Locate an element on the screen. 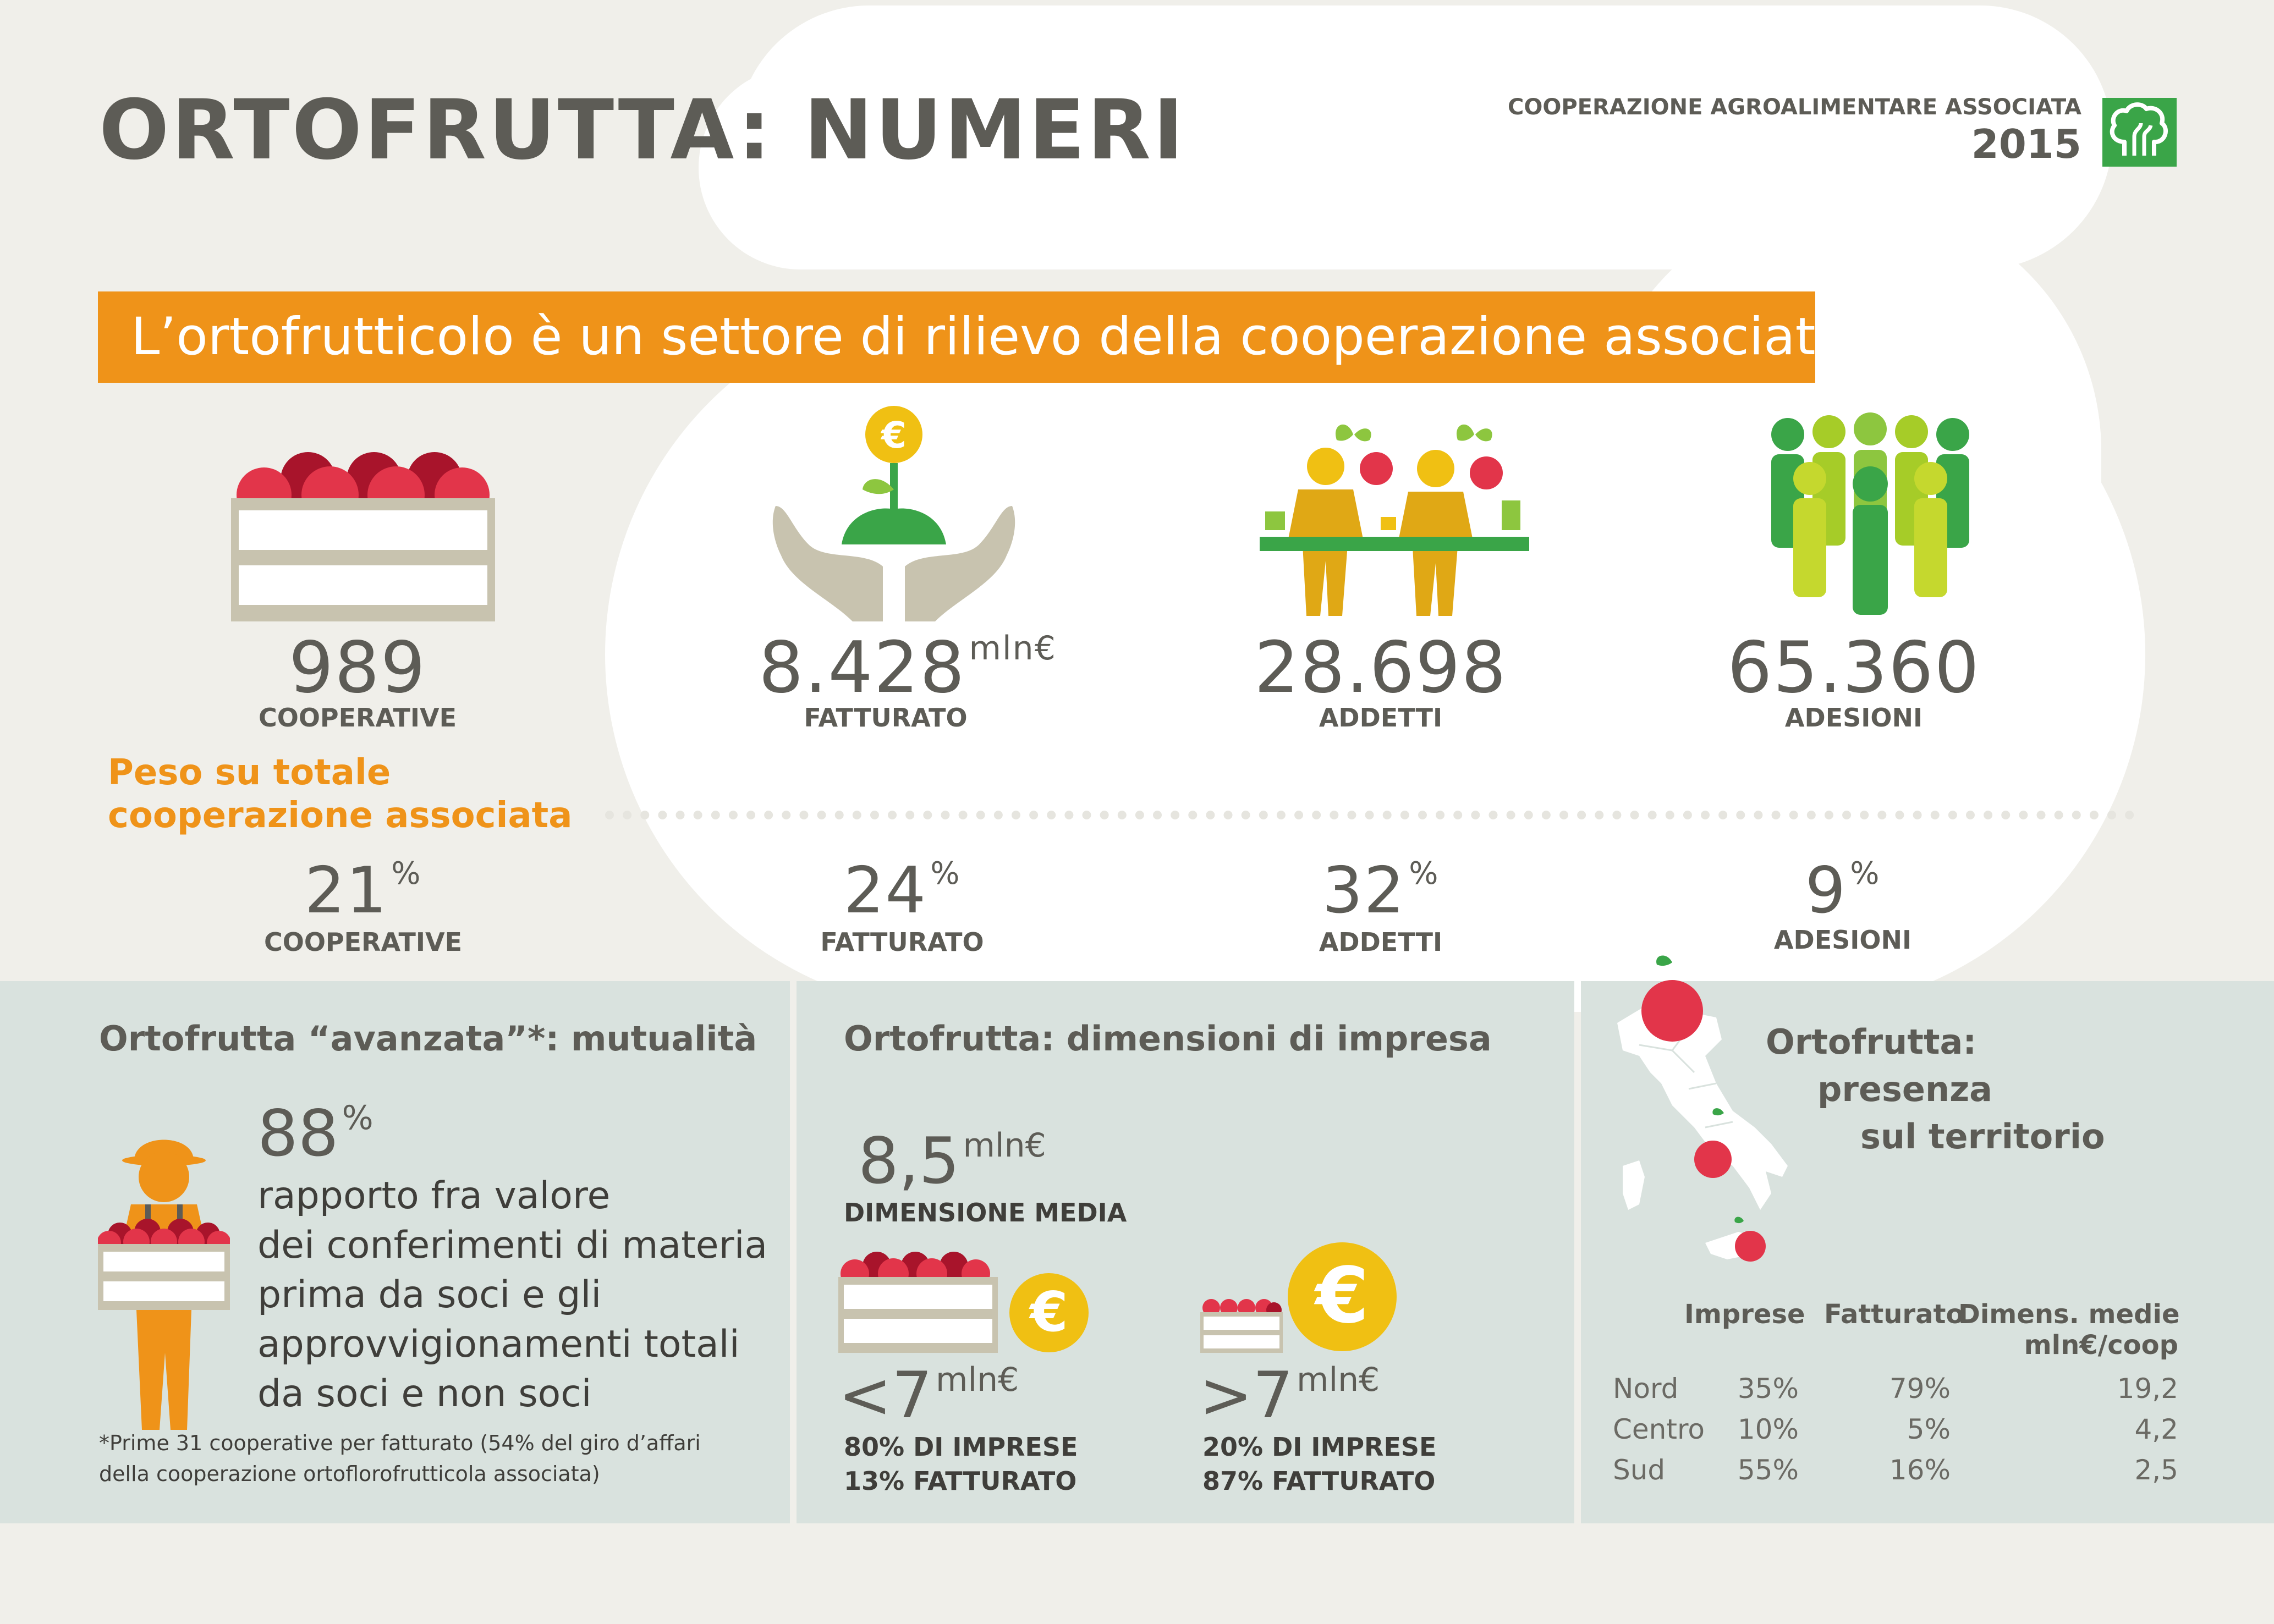  weight-fatturato-label: FATTURATO is located at coordinates (902, 942).